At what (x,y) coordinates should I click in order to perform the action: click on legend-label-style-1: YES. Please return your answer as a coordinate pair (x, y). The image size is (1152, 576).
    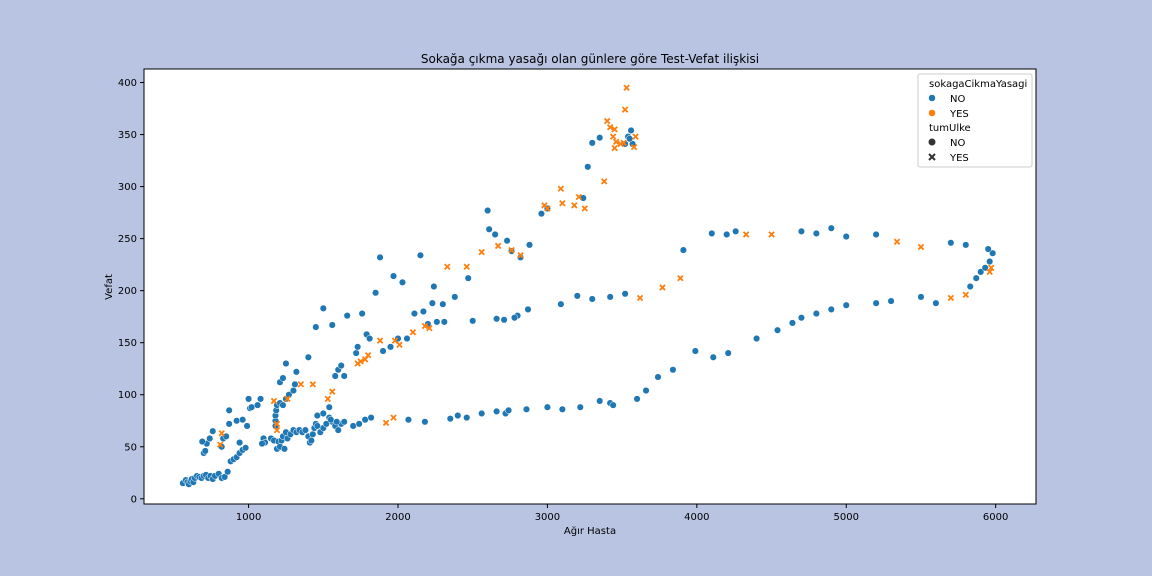
    Looking at the image, I should click on (959, 158).